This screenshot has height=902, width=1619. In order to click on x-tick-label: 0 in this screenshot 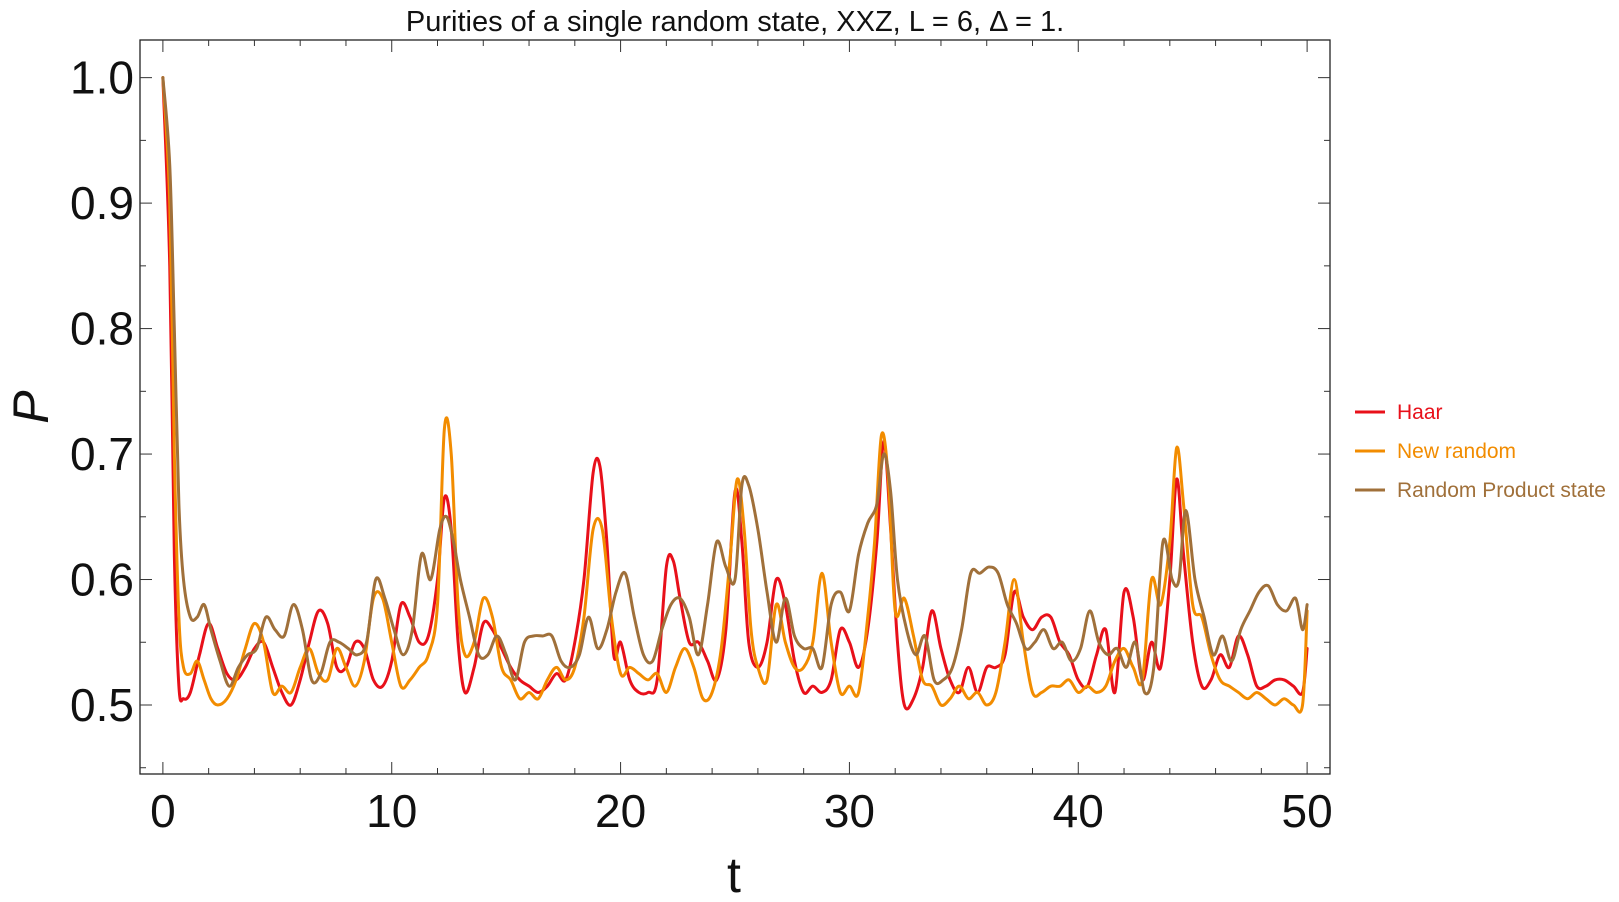, I will do `click(163, 811)`.